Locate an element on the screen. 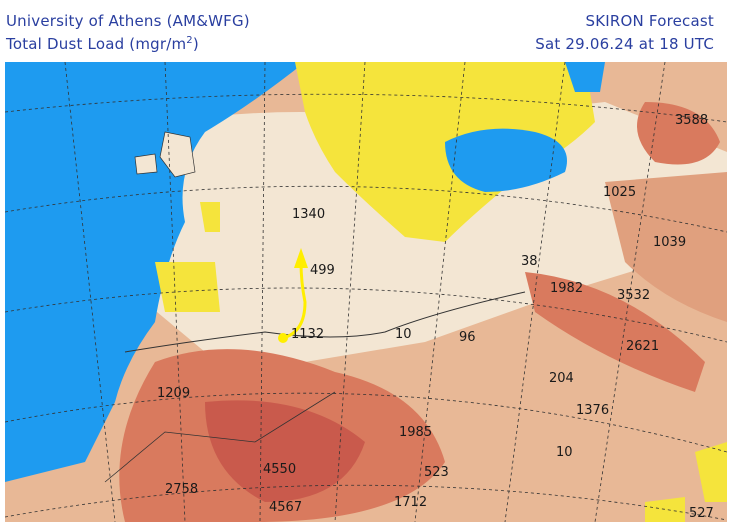 The height and width of the screenshot is (522, 730). dust-value-label: 1985 is located at coordinates (415, 432).